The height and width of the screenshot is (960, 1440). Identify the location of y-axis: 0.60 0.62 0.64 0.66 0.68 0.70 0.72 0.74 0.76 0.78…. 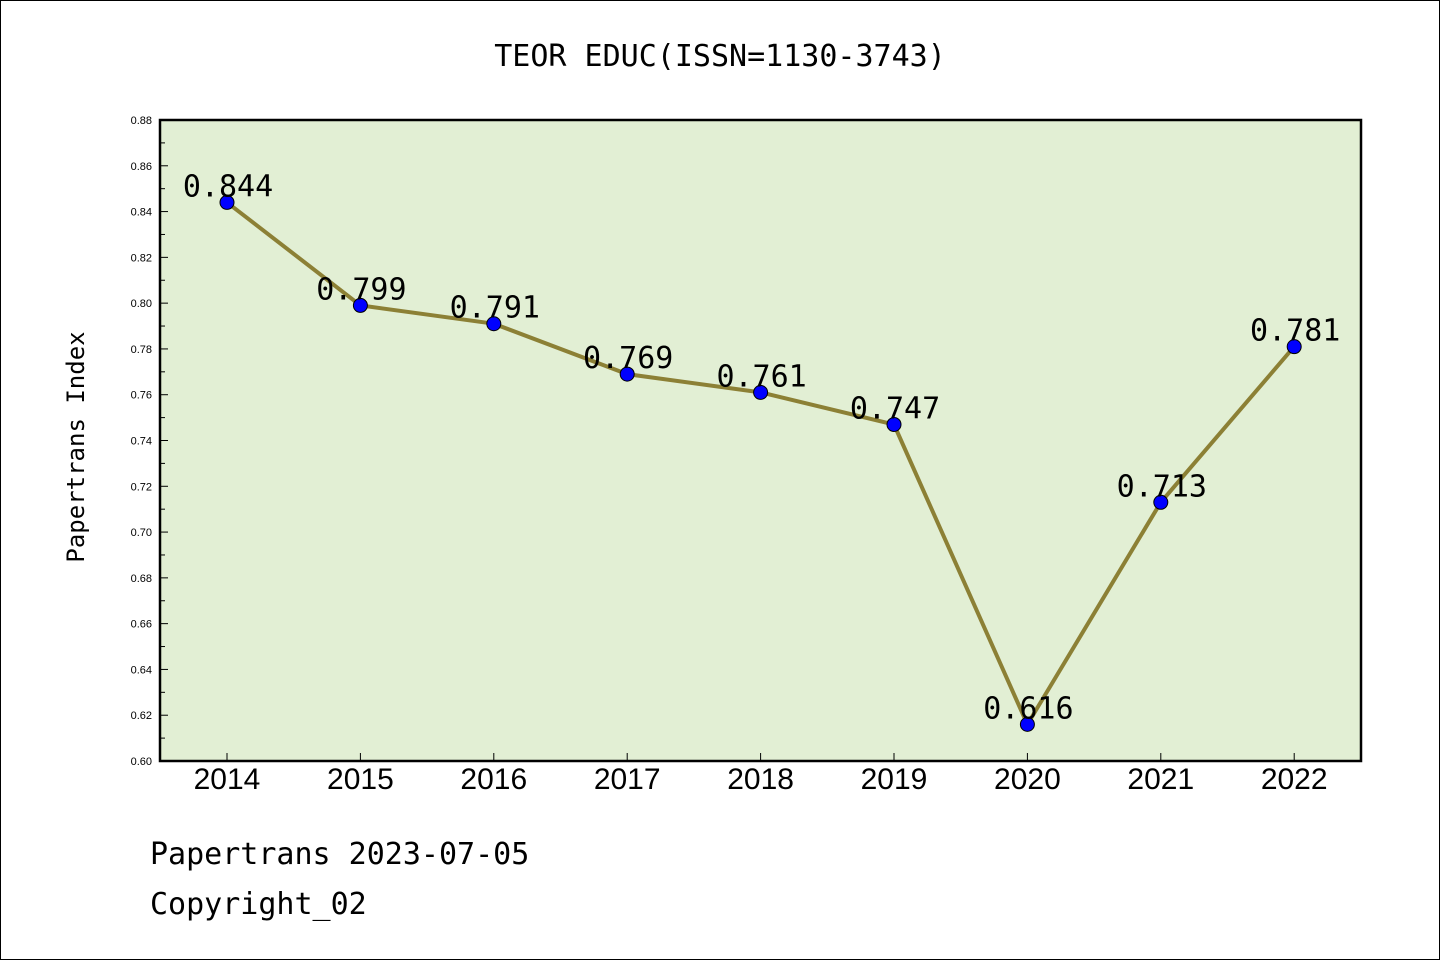
(149, 441).